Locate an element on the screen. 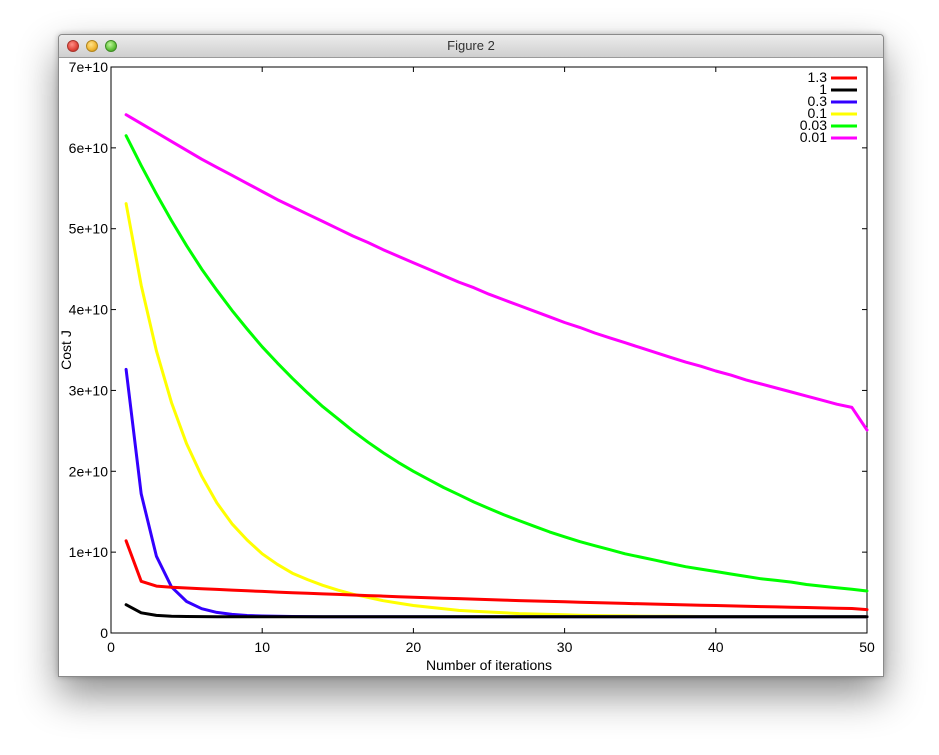 The width and height of the screenshot is (939, 755). y-tick-label: 3e+10 is located at coordinates (89, 390).